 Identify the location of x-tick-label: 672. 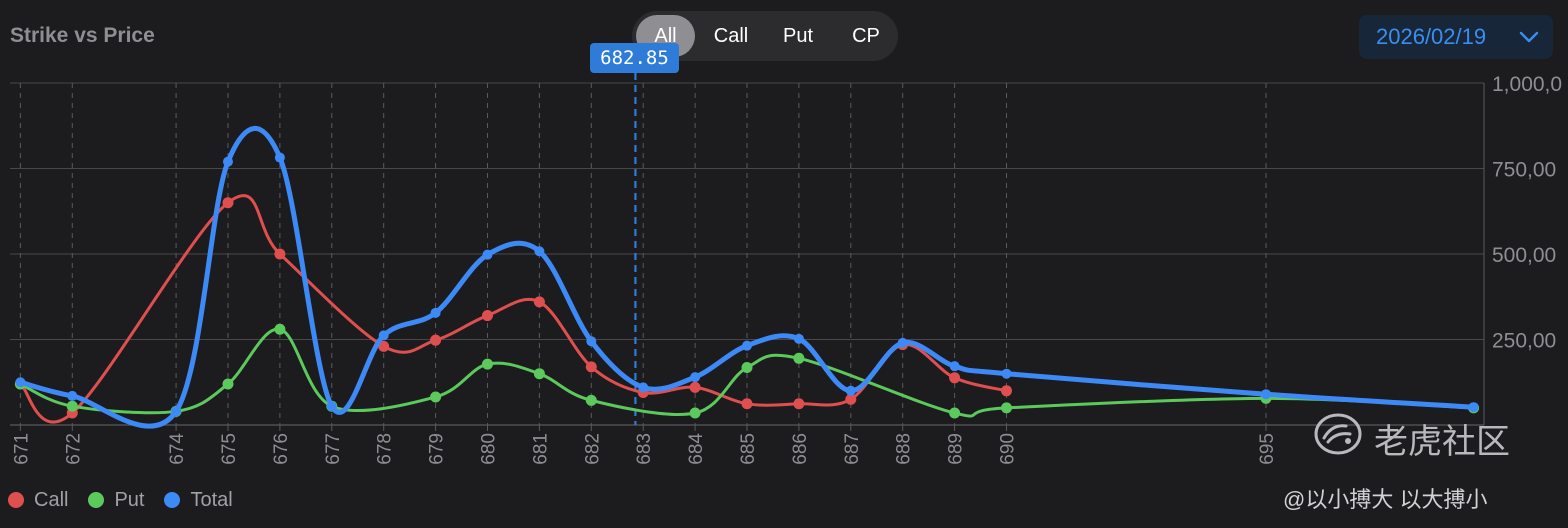
(73, 449).